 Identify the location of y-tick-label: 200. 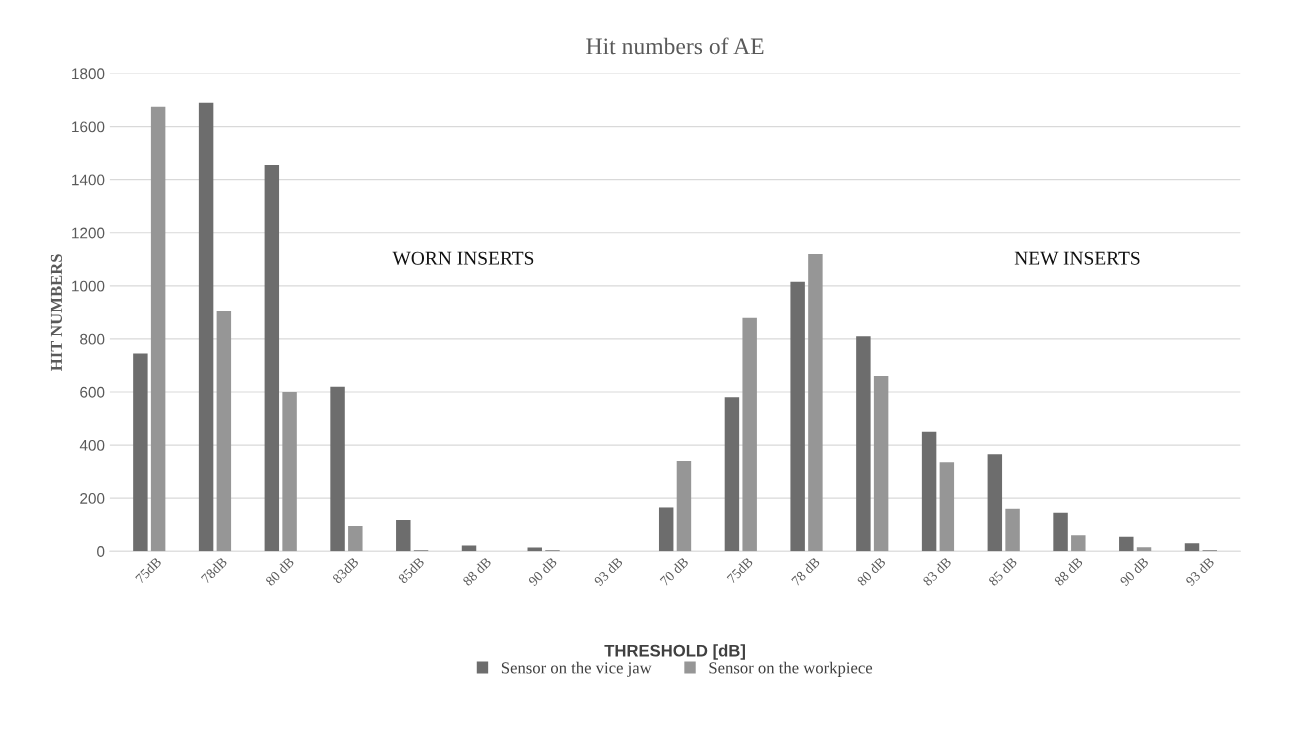
(92, 498).